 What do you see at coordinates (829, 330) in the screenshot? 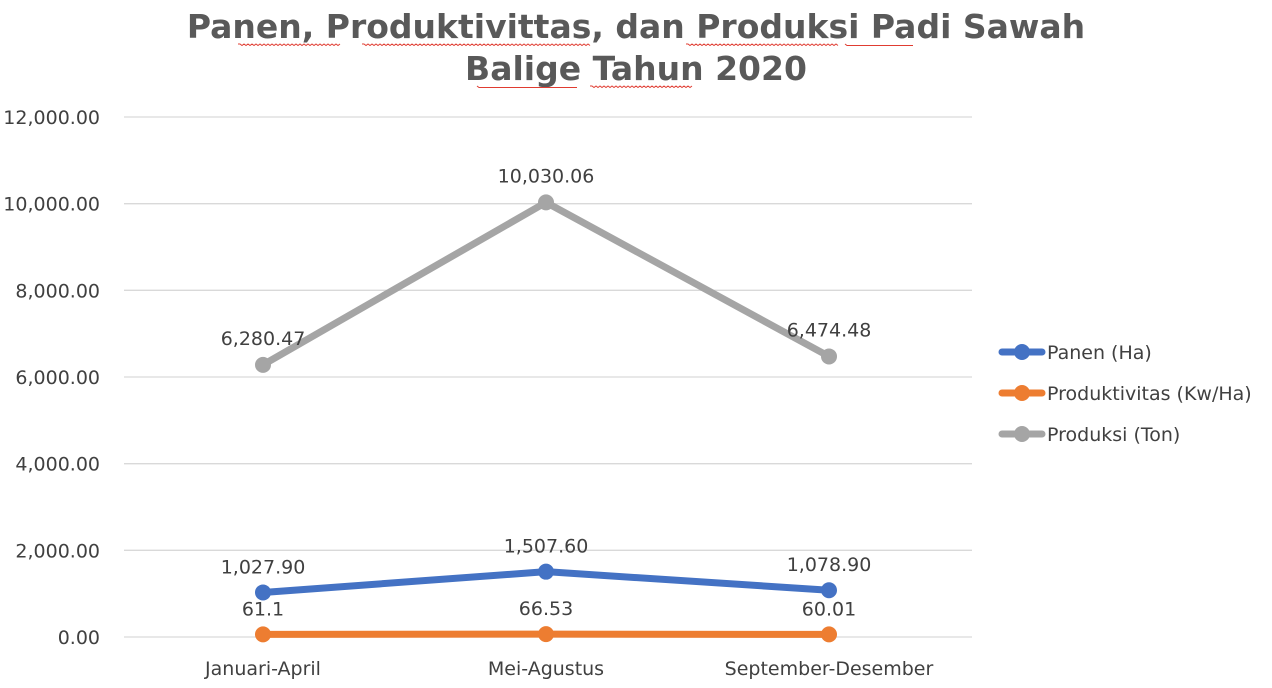
I see `data-label: 6,474.48` at bounding box center [829, 330].